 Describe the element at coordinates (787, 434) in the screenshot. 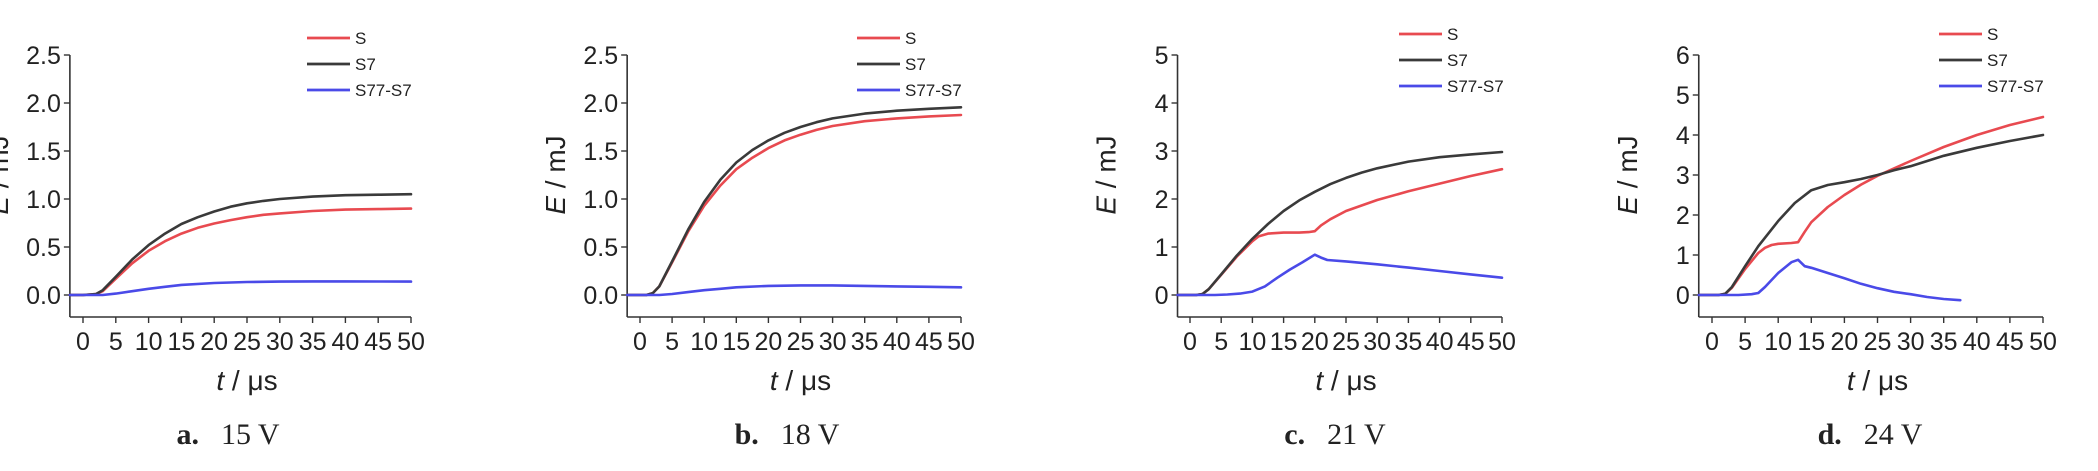

I see `panel-caption: b. 18 V` at that location.